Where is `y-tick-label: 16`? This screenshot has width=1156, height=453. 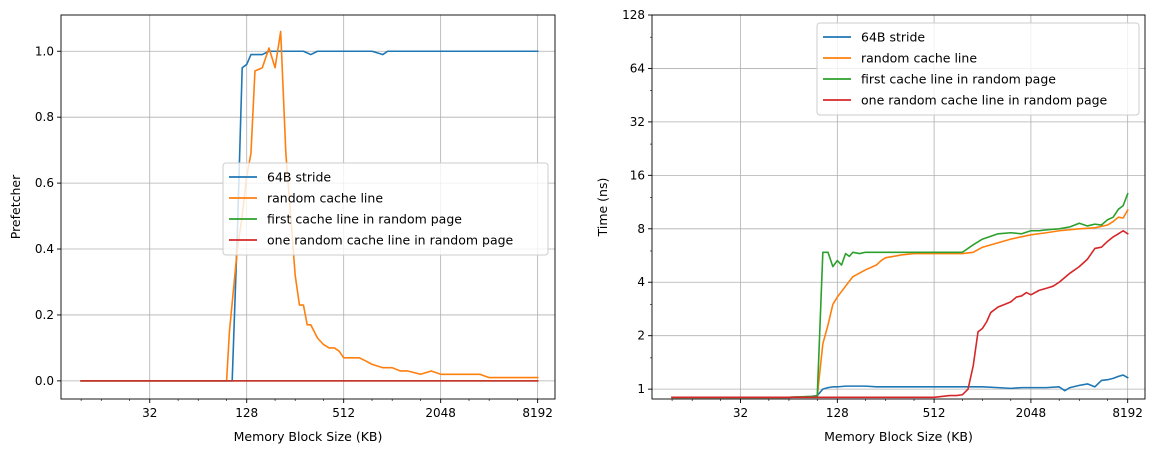 y-tick-label: 16 is located at coordinates (637, 175).